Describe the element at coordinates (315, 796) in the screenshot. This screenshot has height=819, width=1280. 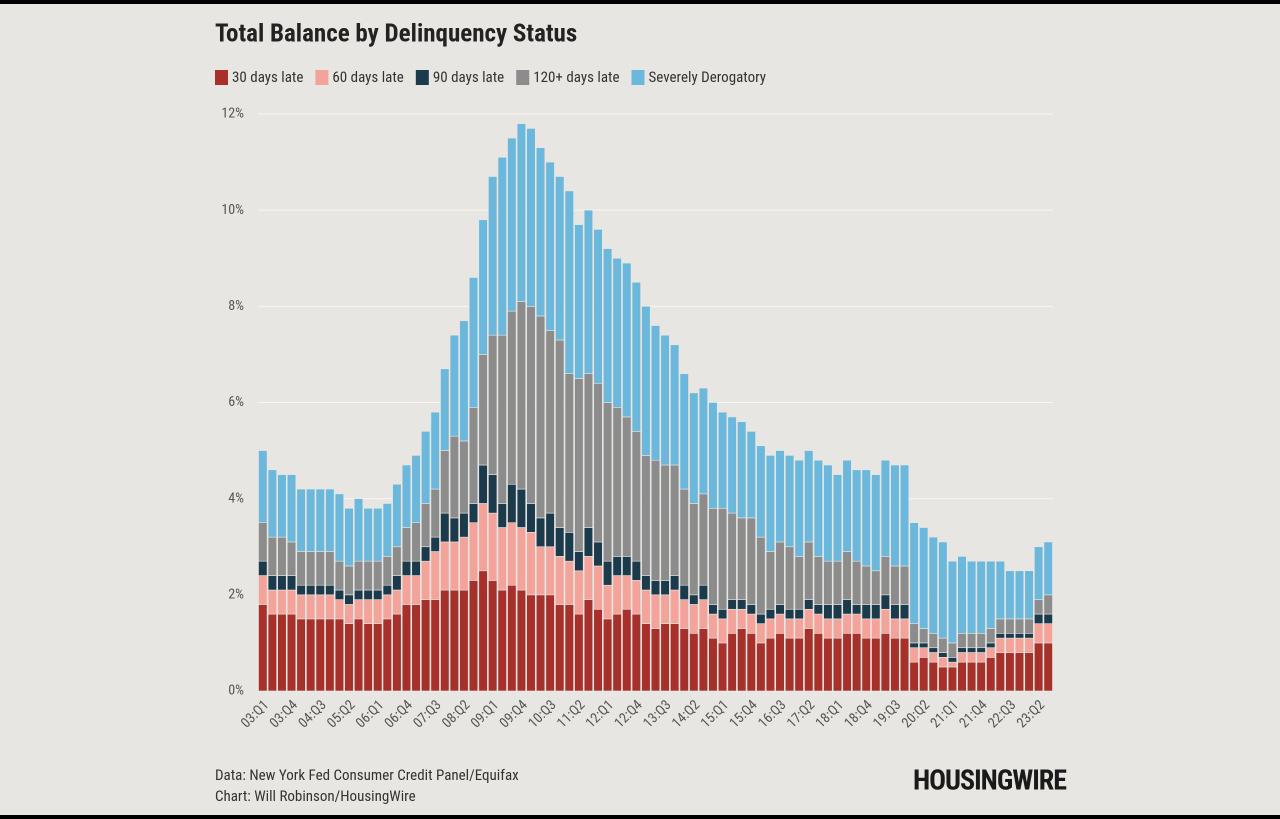
I see `credit-note: Chart: Will Robinson/HousingWire` at that location.